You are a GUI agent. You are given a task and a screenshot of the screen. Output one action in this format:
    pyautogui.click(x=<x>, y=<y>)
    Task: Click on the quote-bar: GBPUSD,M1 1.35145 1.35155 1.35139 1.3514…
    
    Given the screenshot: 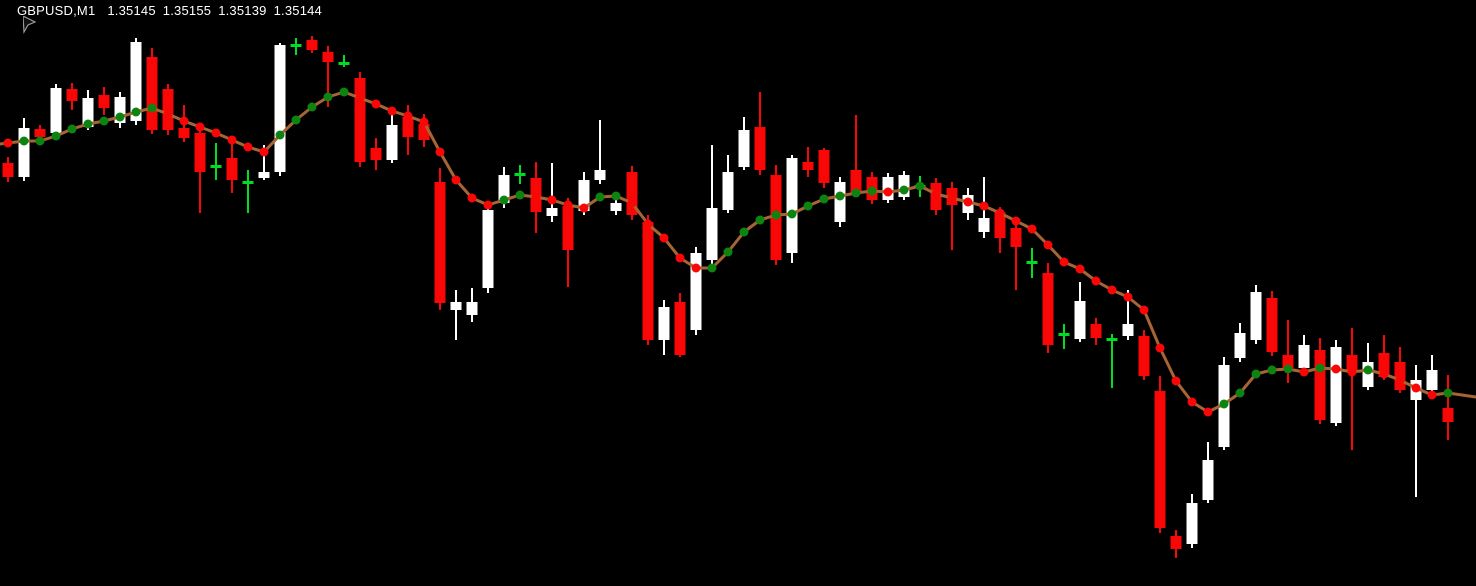 What is the action you would take?
    pyautogui.click(x=164, y=17)
    